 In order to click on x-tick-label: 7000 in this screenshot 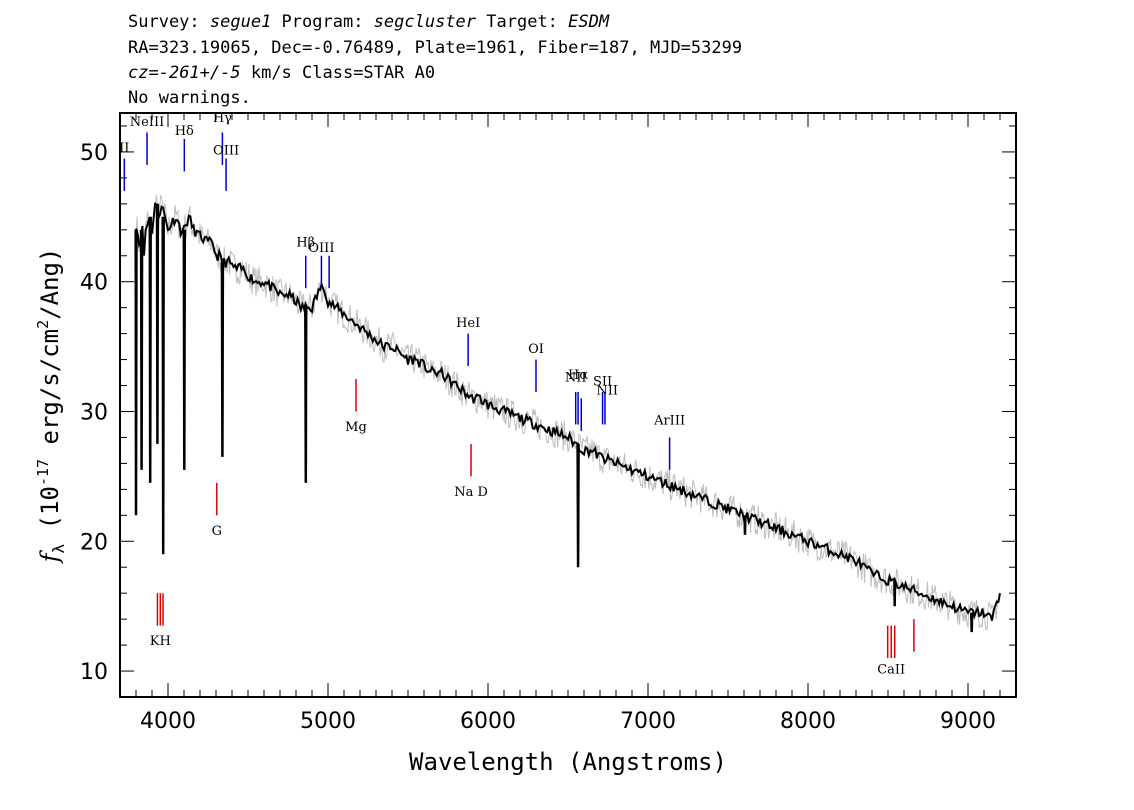, I will do `click(648, 721)`.